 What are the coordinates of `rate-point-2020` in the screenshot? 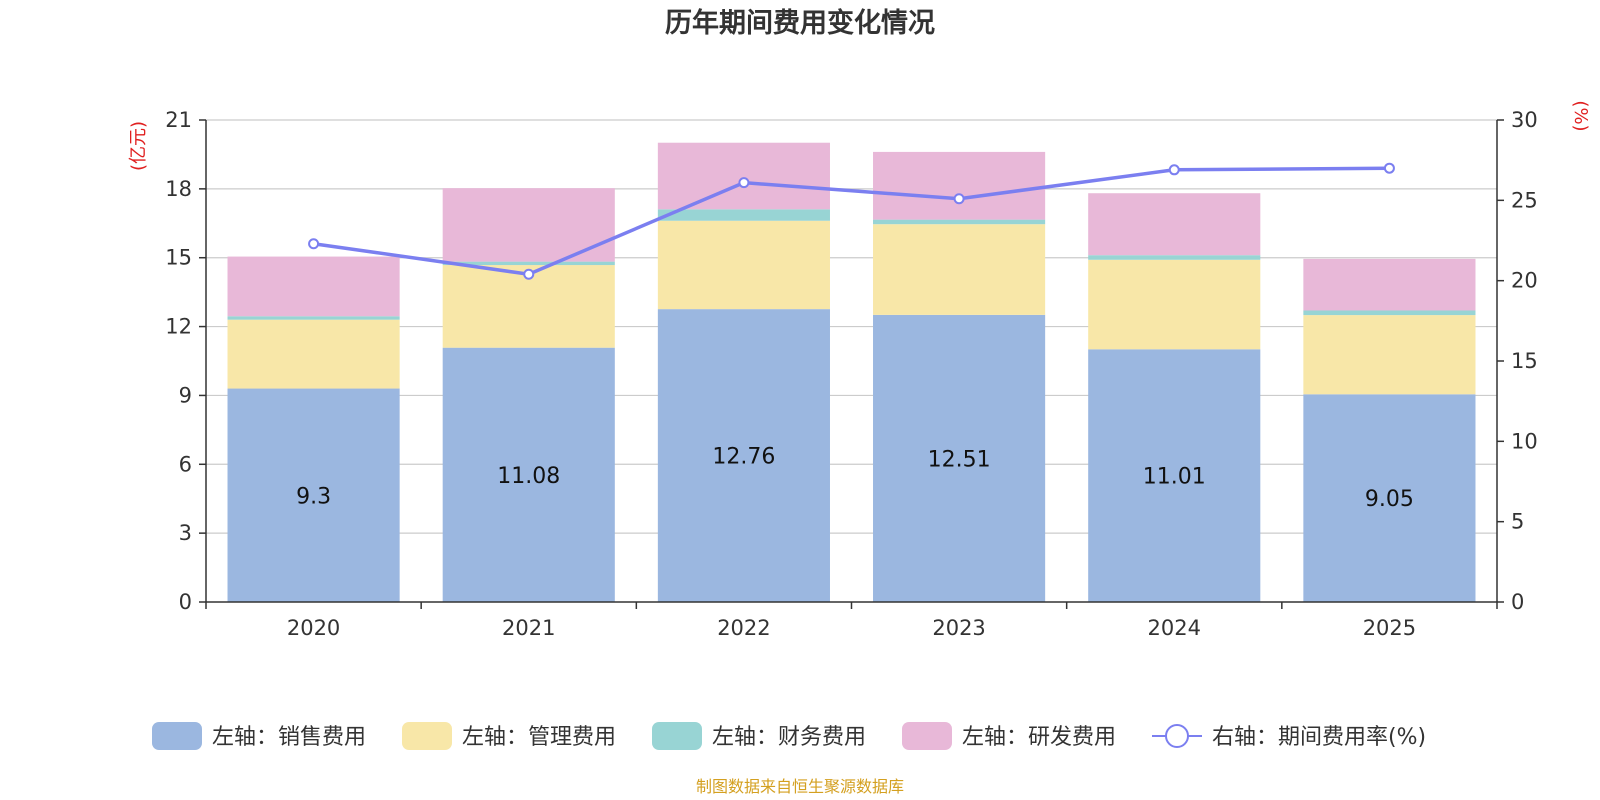 It's located at (314, 244).